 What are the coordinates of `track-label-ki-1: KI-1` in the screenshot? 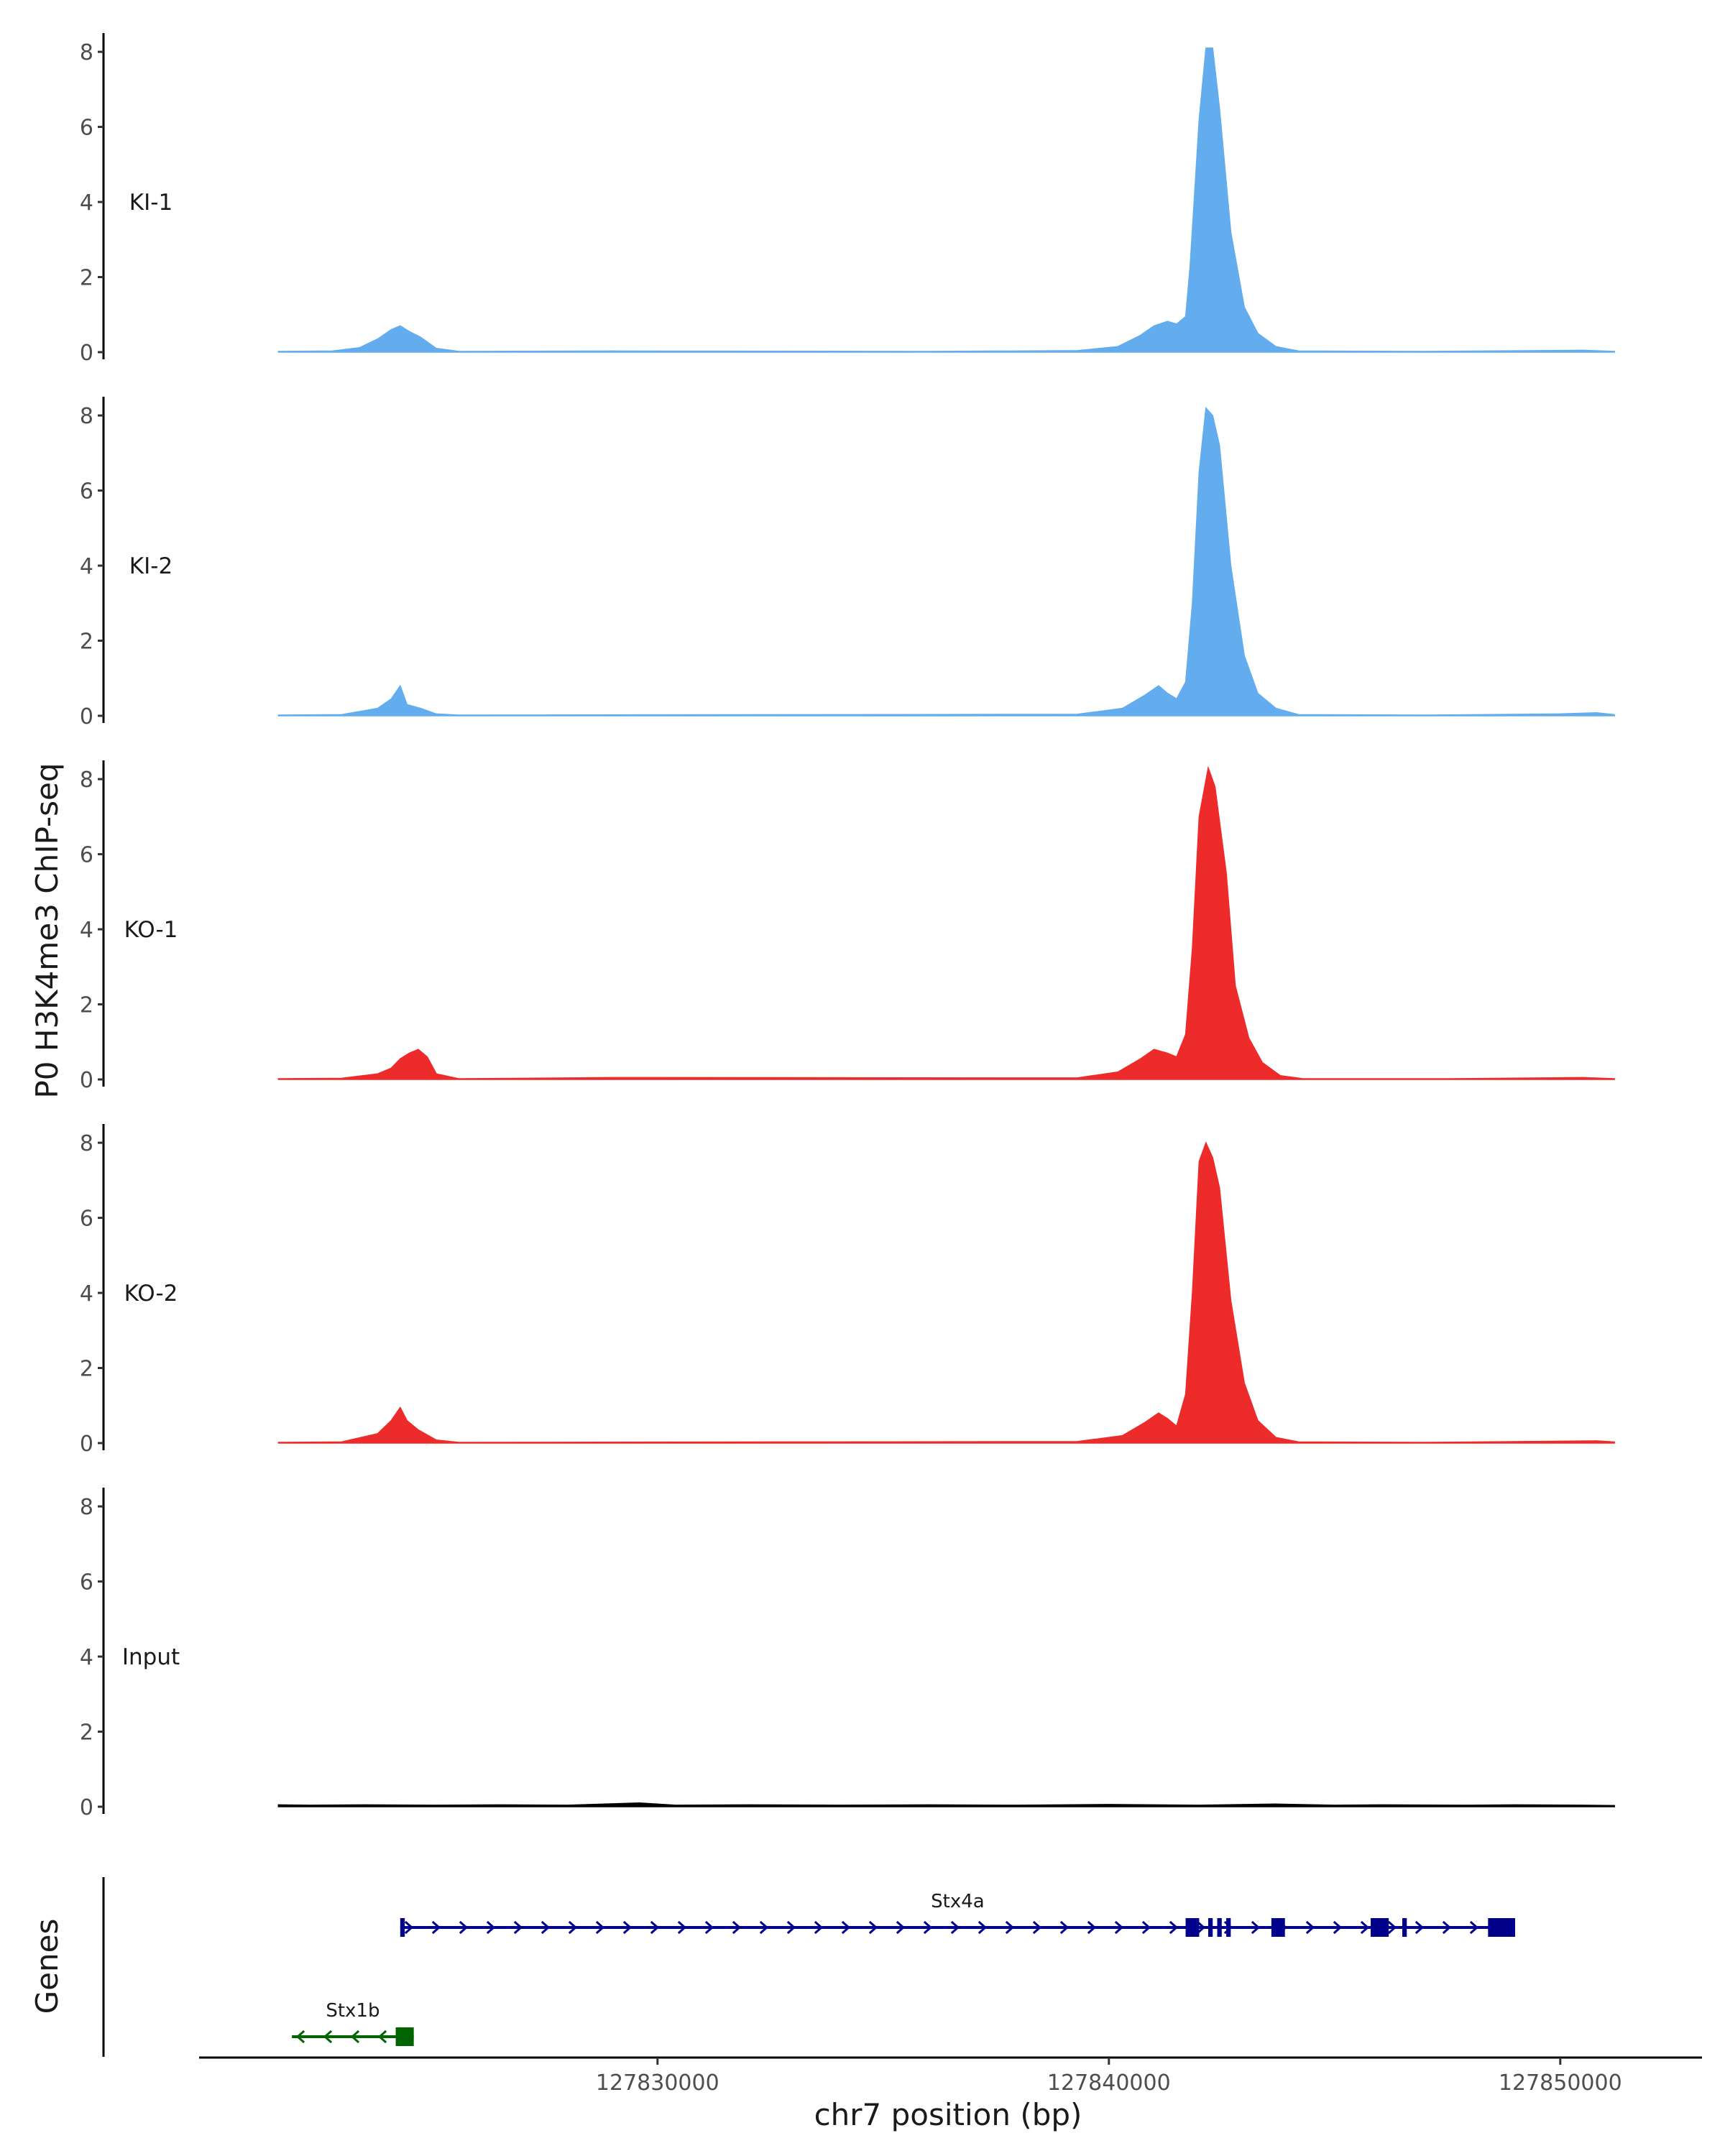 It's located at (150, 203).